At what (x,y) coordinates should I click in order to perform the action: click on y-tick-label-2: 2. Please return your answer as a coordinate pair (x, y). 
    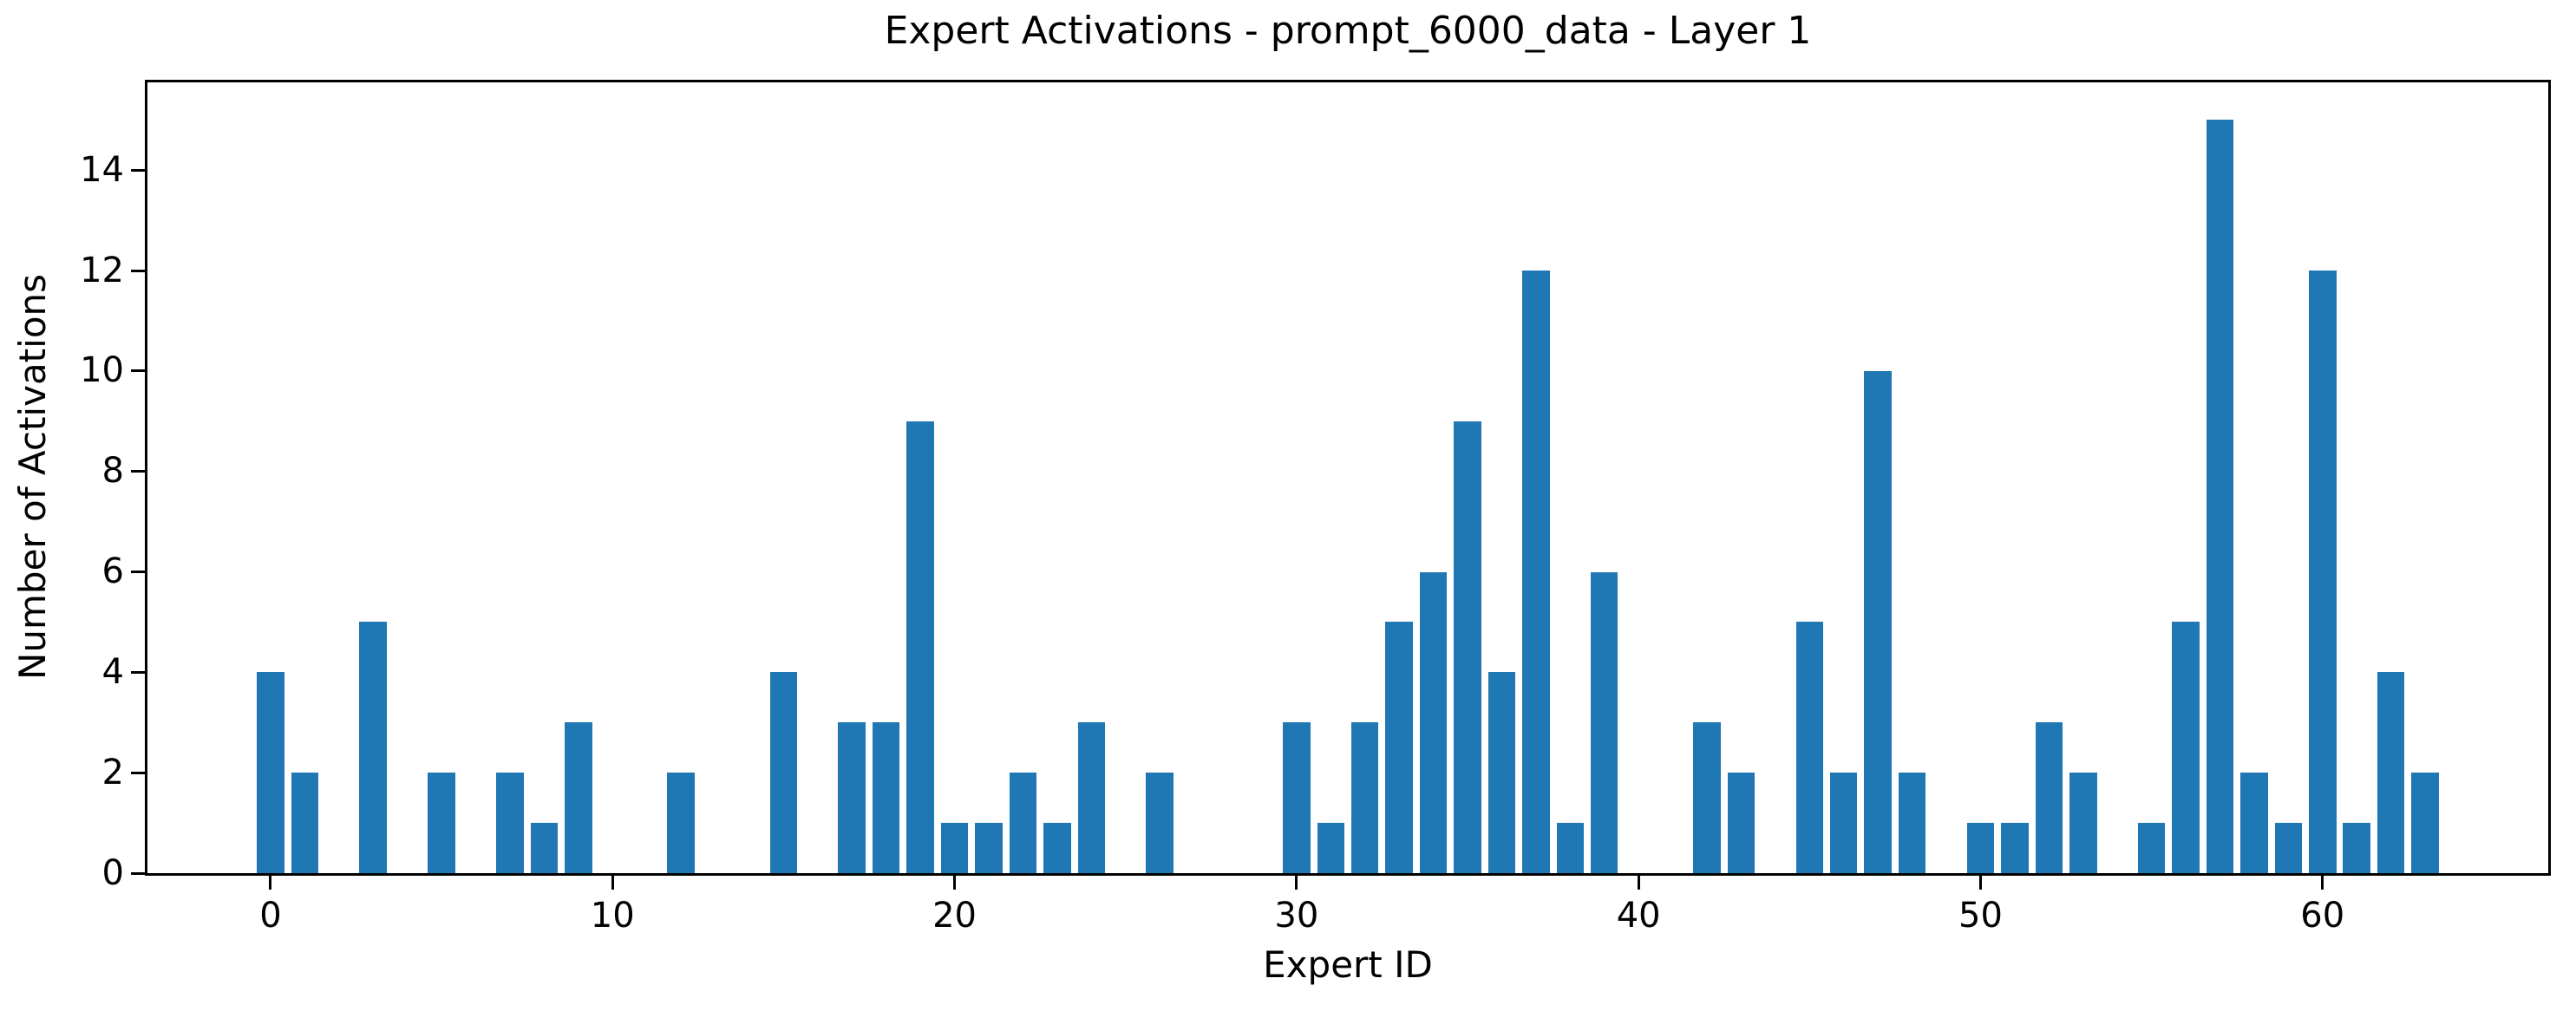
    Looking at the image, I should click on (112, 772).